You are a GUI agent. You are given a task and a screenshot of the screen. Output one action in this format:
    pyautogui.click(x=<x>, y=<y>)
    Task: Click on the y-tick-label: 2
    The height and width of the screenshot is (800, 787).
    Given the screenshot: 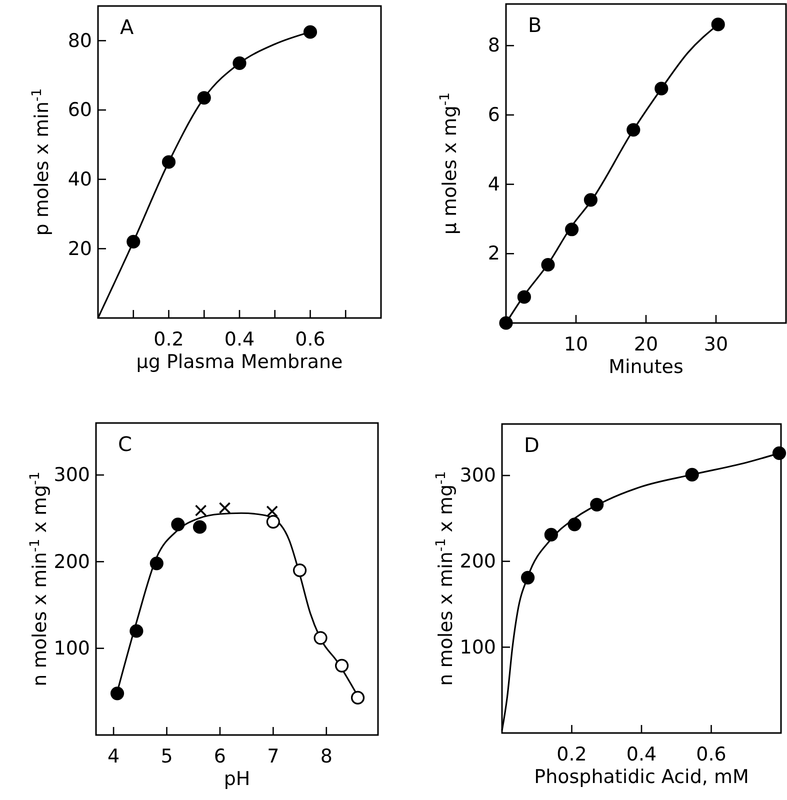 What is the action you would take?
    pyautogui.click(x=494, y=253)
    